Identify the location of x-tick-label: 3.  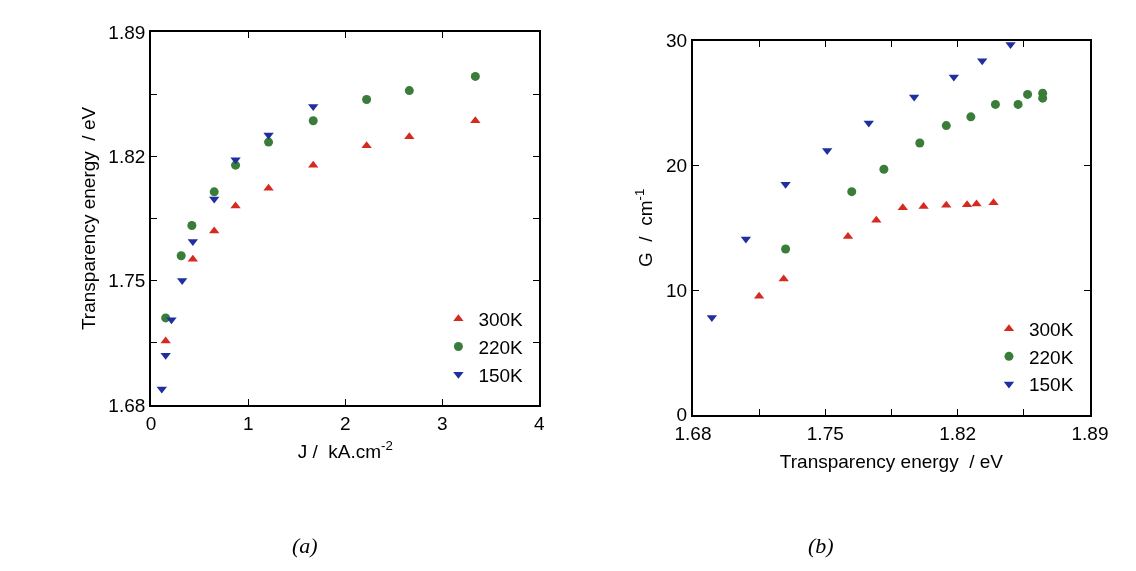
(442, 423).